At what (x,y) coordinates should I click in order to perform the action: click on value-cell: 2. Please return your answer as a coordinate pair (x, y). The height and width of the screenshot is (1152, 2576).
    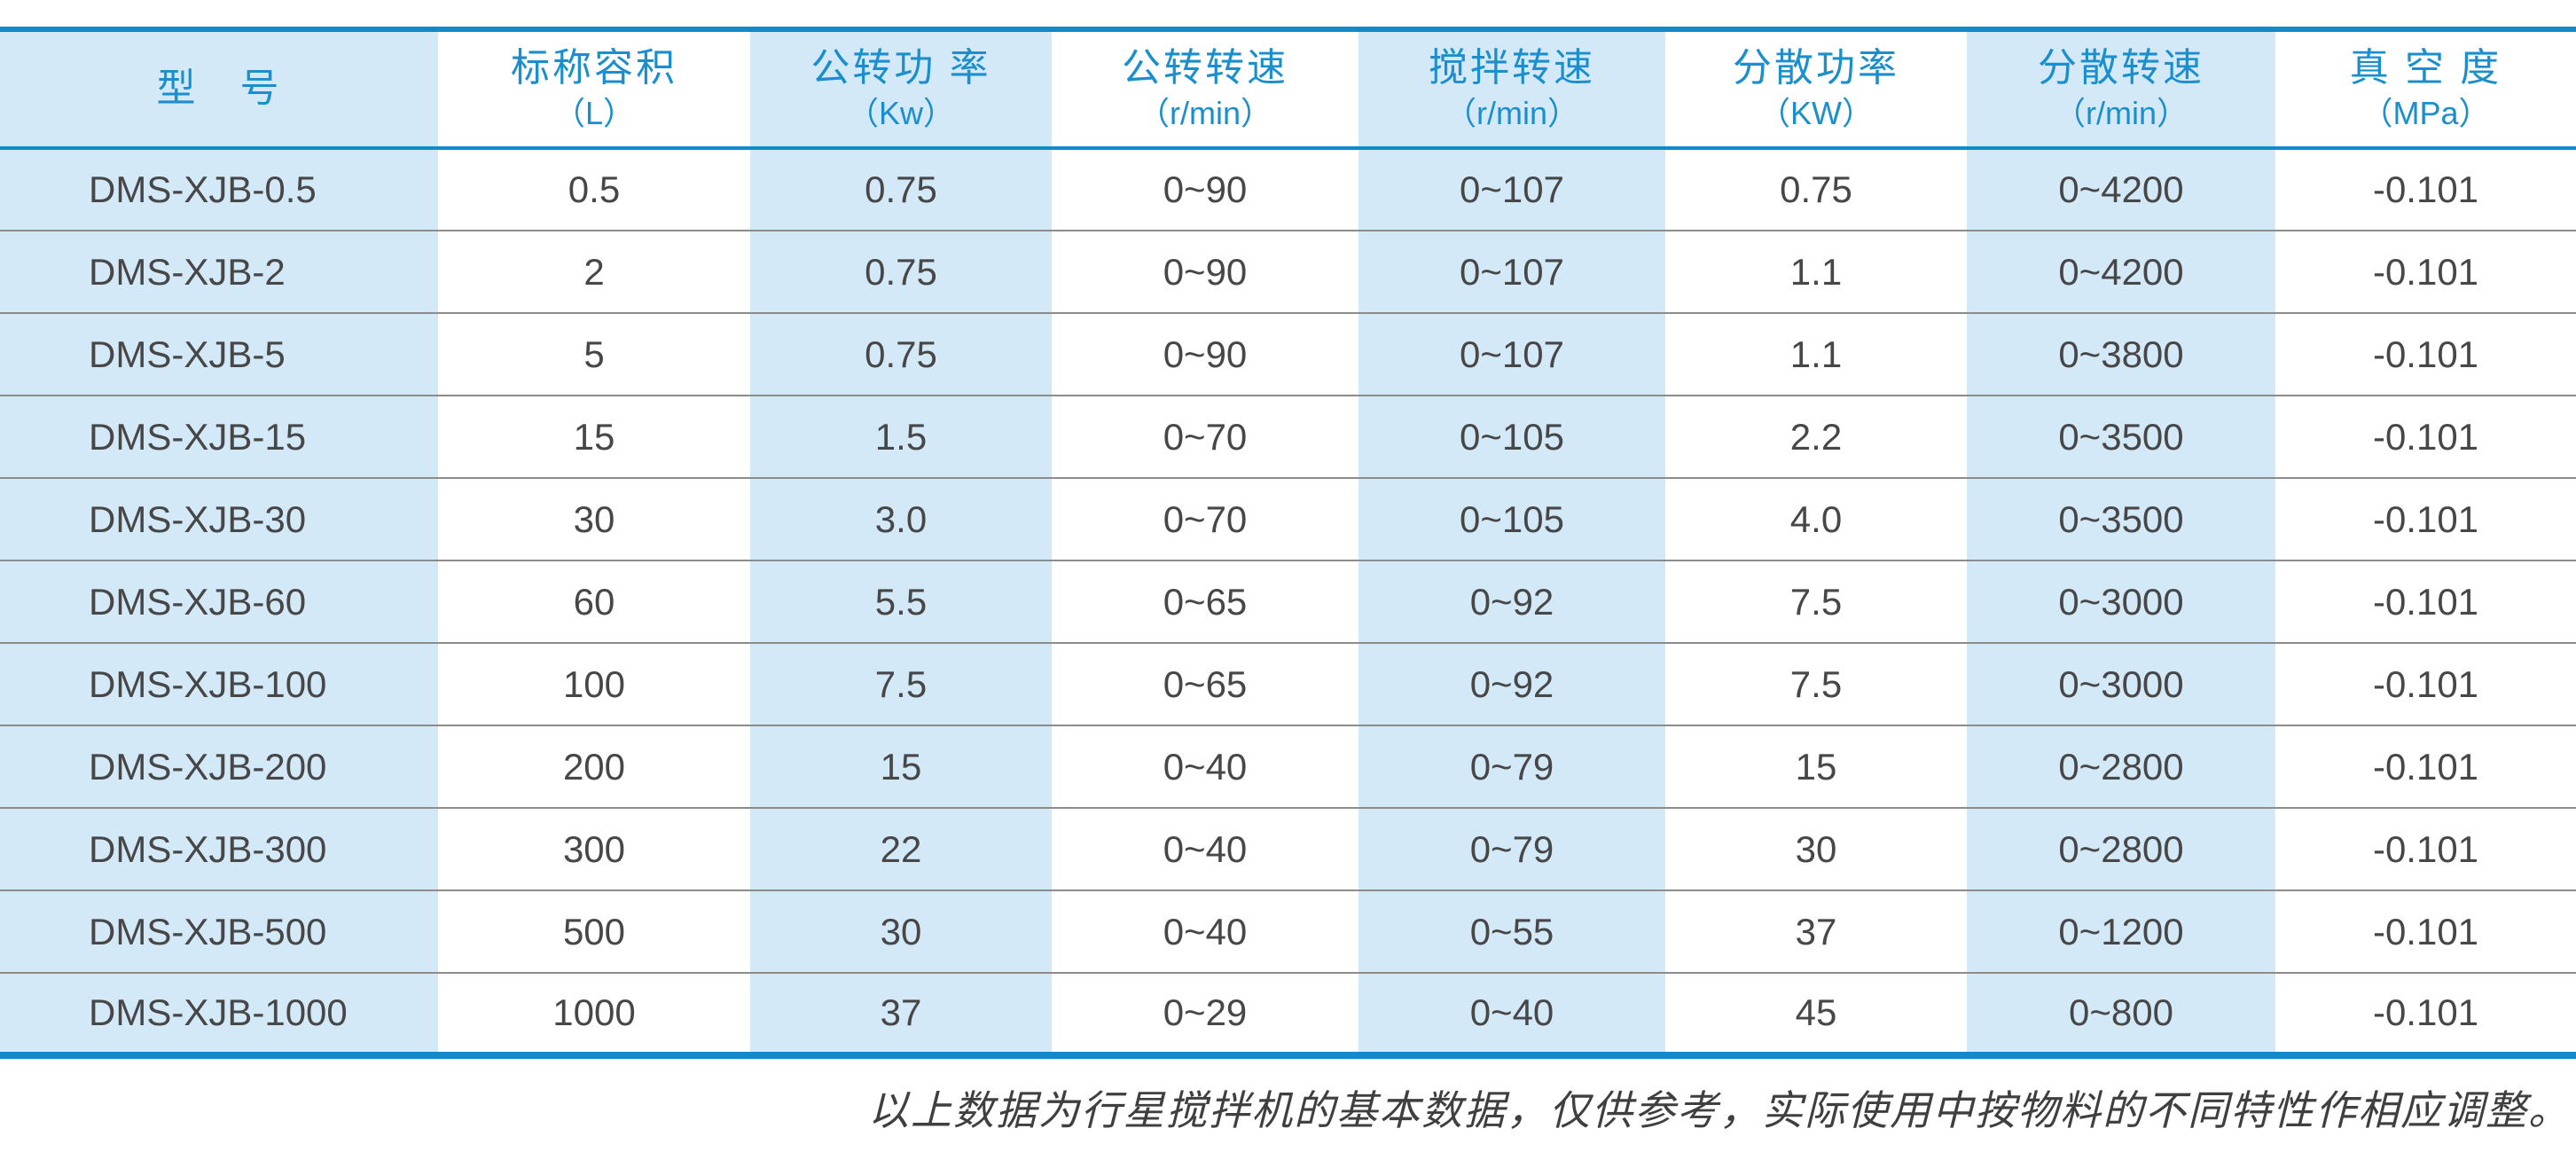
    Looking at the image, I should click on (594, 271).